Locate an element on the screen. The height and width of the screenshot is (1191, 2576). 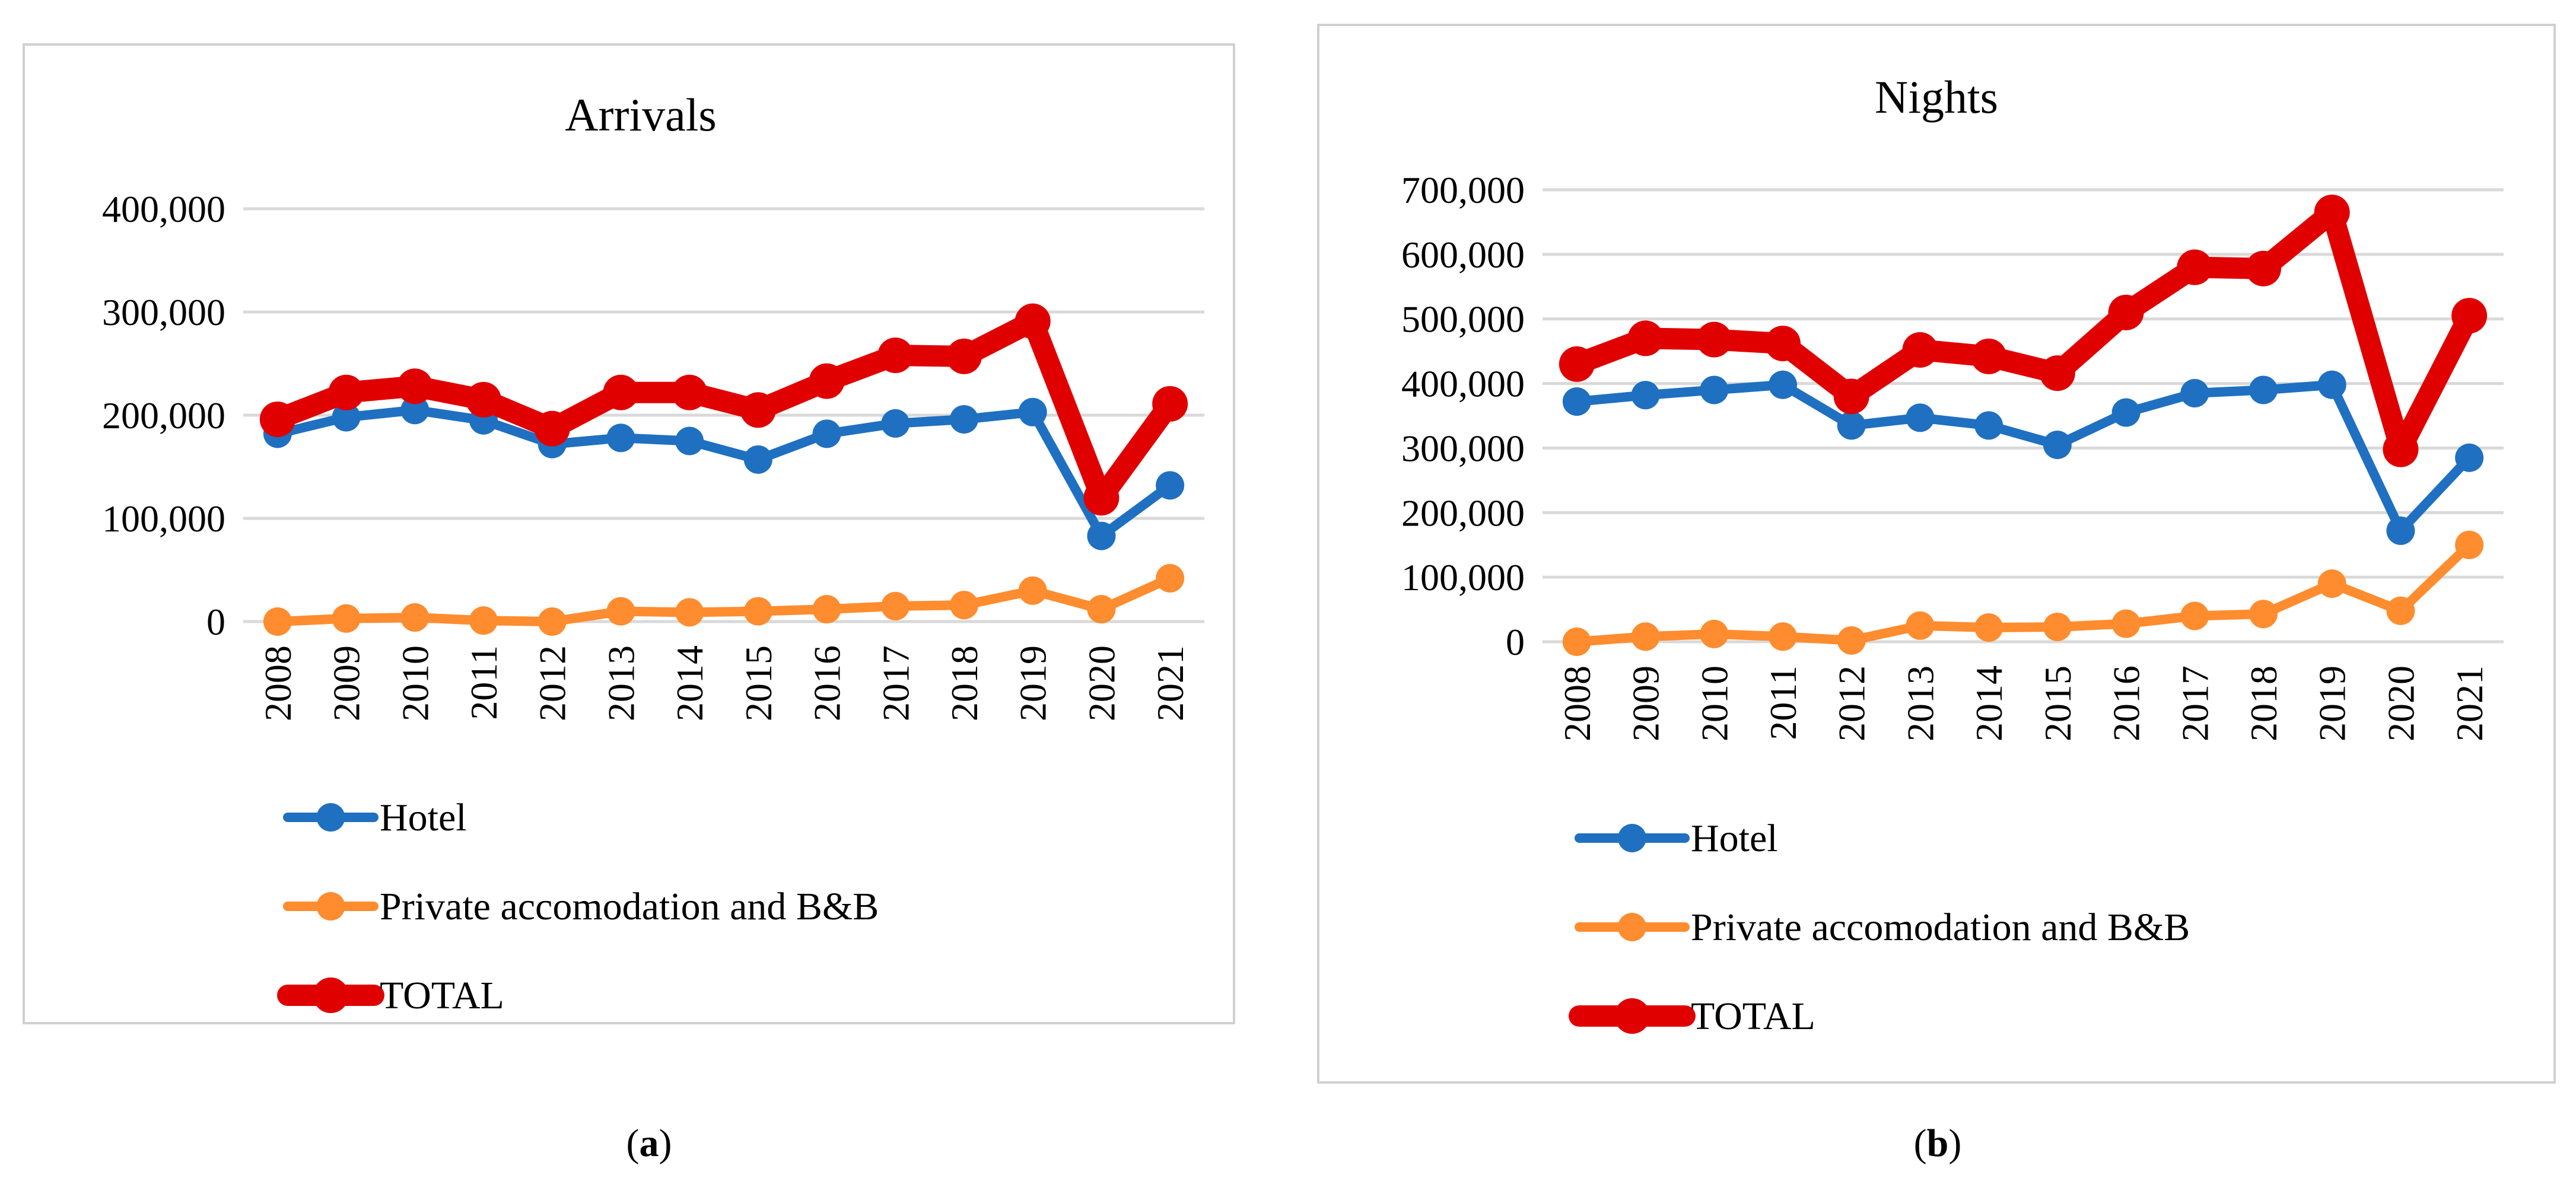
panel-nights-legend-entry: Hotel is located at coordinates (1676, 839).